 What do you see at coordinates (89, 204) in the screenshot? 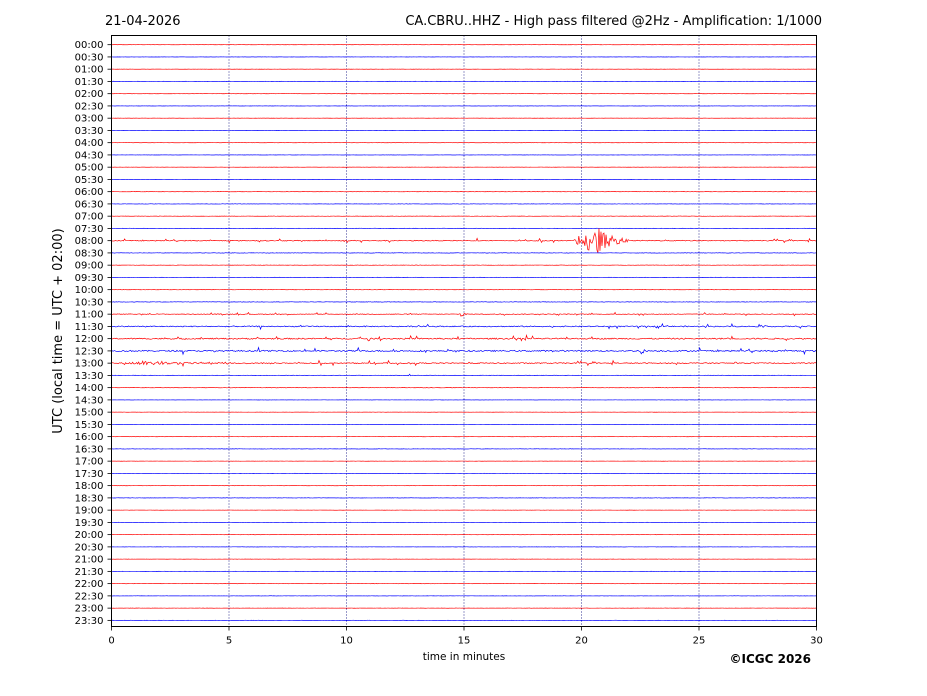
I see `row-label: 06:30` at bounding box center [89, 204].